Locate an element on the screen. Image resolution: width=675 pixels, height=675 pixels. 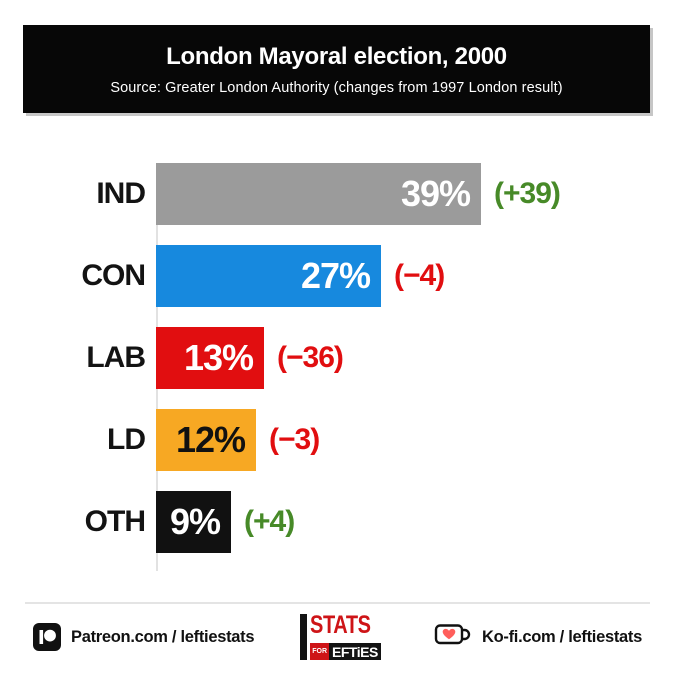
bar: 12% is located at coordinates (206, 440).